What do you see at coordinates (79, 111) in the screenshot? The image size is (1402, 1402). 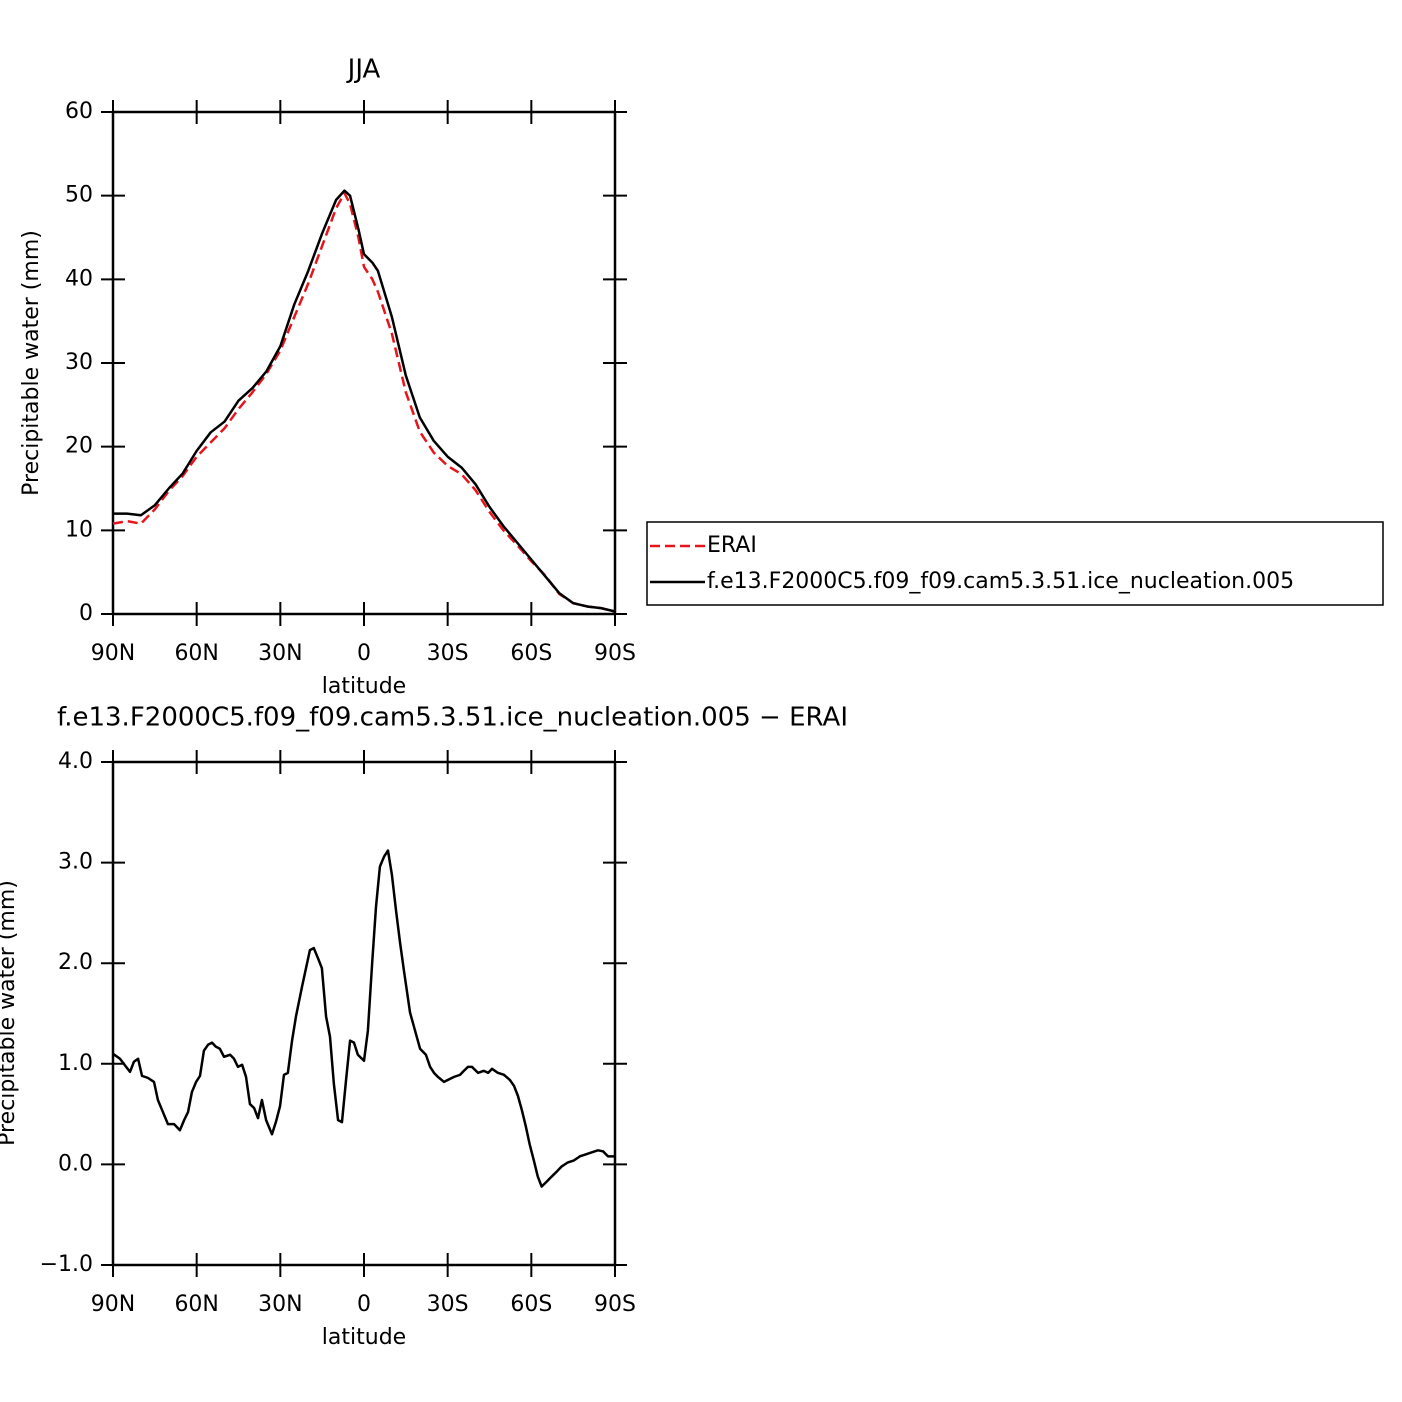 I see `y-tick-label: 60` at bounding box center [79, 111].